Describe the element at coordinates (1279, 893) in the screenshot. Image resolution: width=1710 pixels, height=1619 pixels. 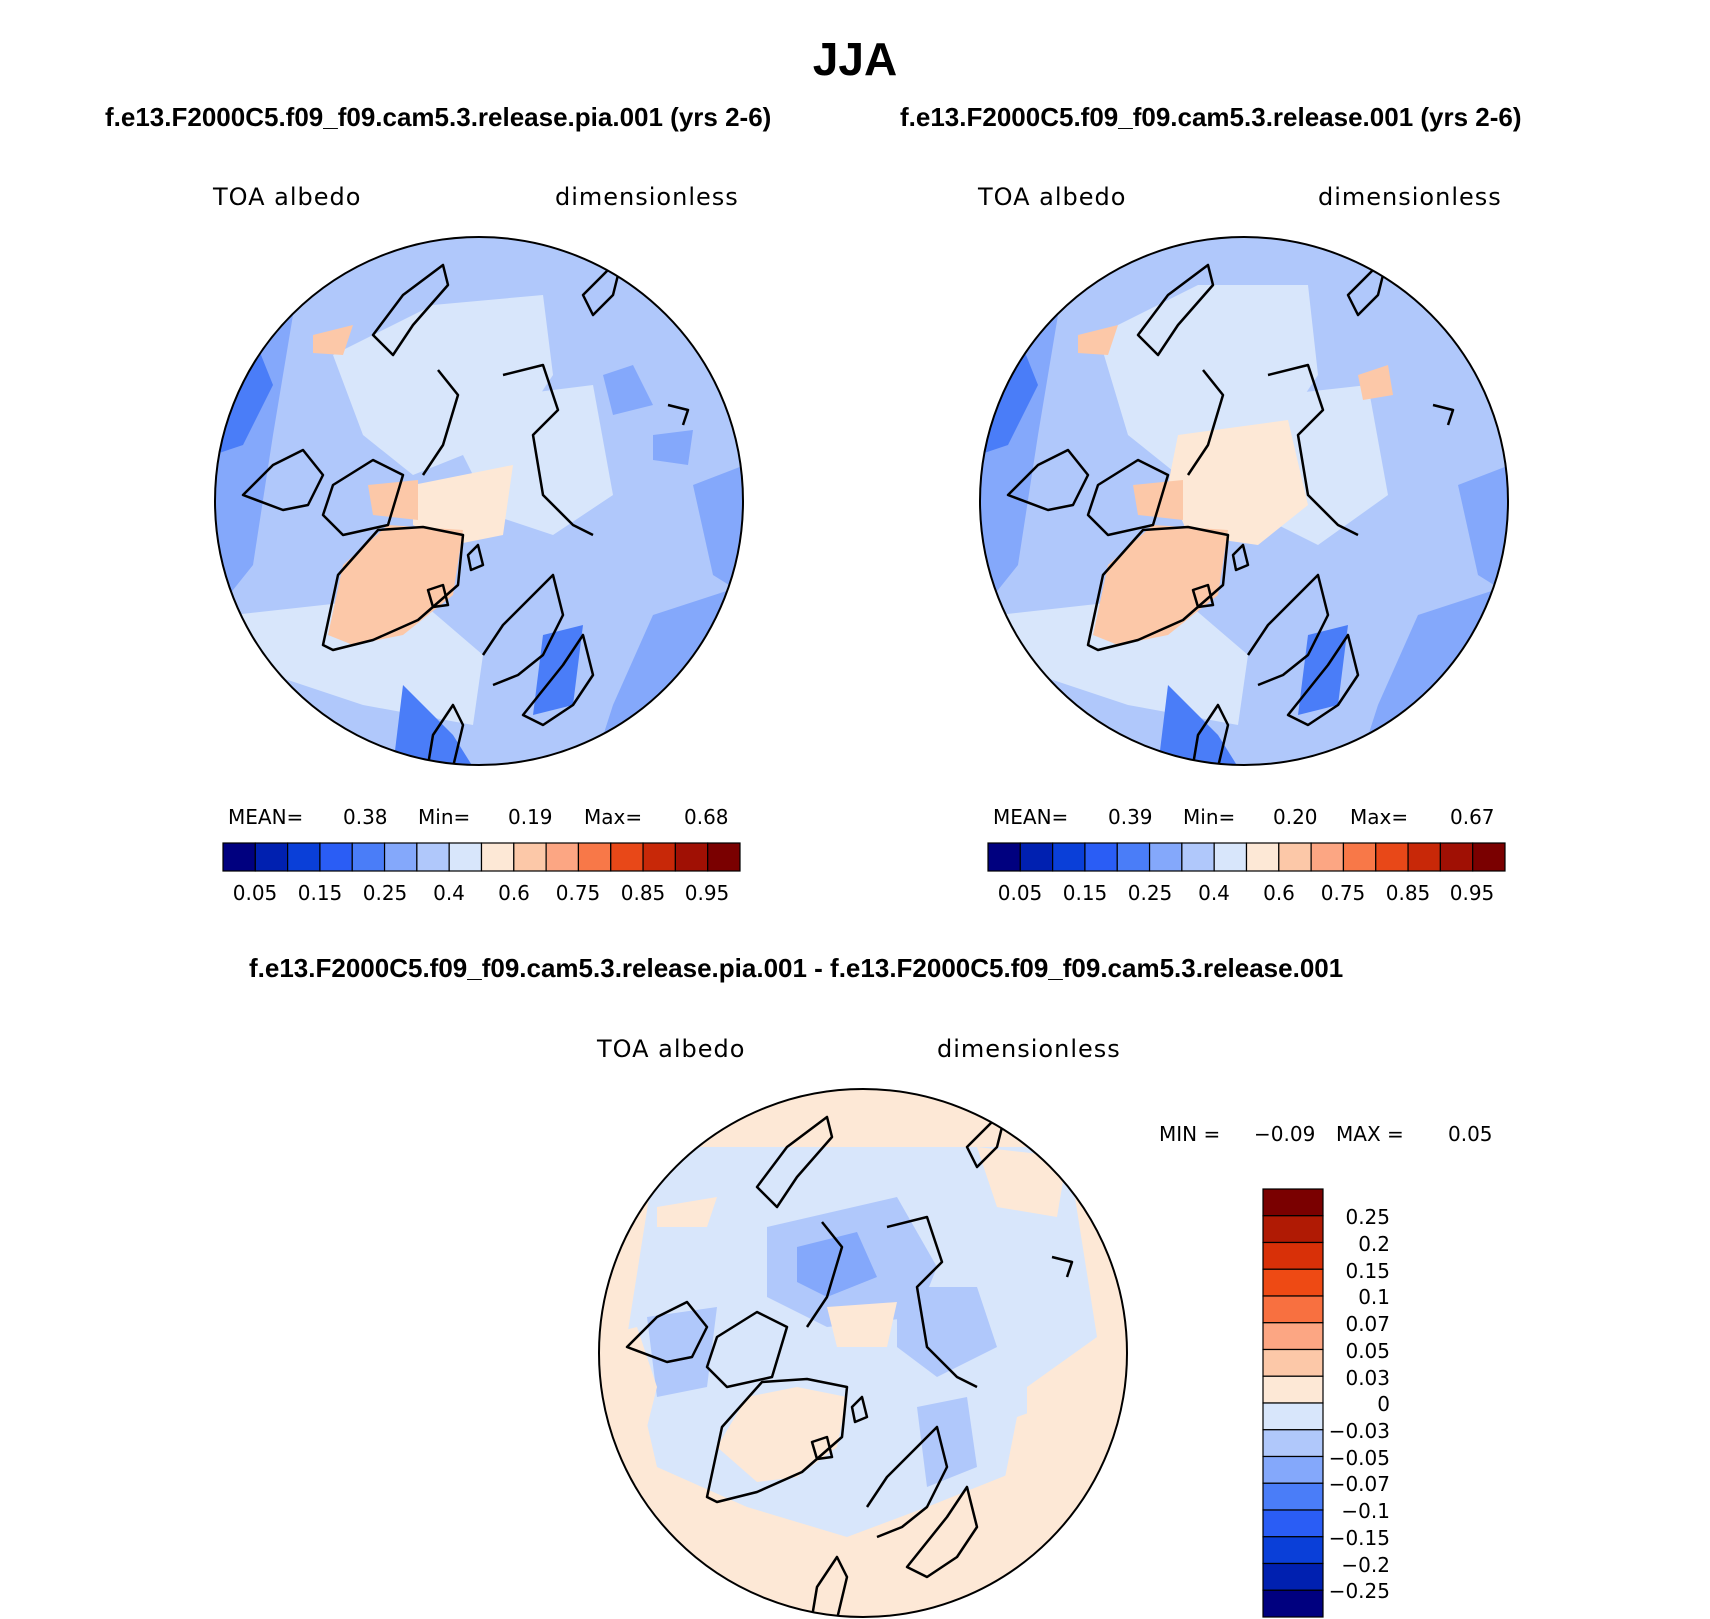
I see `panel-2-colorbar-tick: 0.6` at that location.